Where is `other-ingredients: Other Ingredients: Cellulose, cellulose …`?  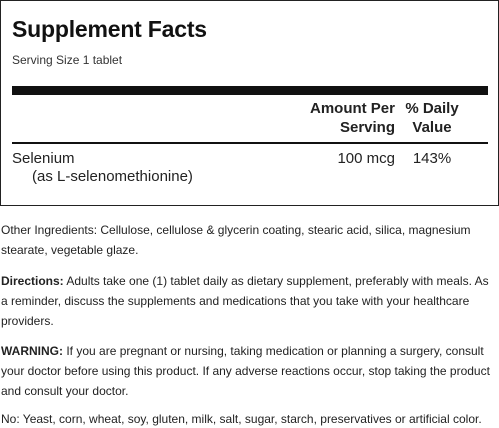
other-ingredients: Other Ingredients: Cellulose, cellulose … is located at coordinates (236, 240).